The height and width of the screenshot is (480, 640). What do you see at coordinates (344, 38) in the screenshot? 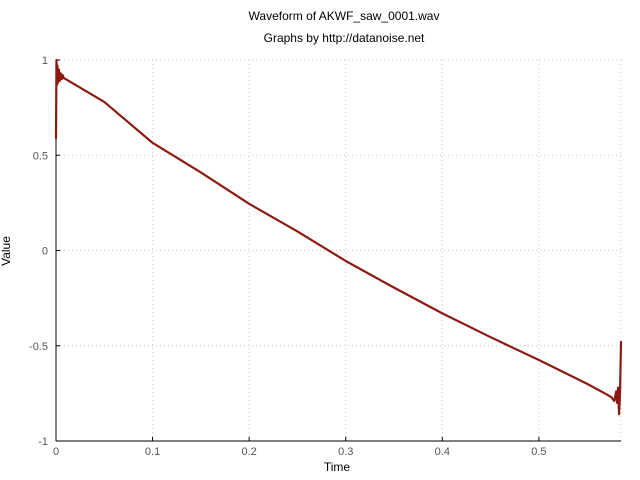
I see `chart-subtitle: Graphs by http://datanoise.net` at bounding box center [344, 38].